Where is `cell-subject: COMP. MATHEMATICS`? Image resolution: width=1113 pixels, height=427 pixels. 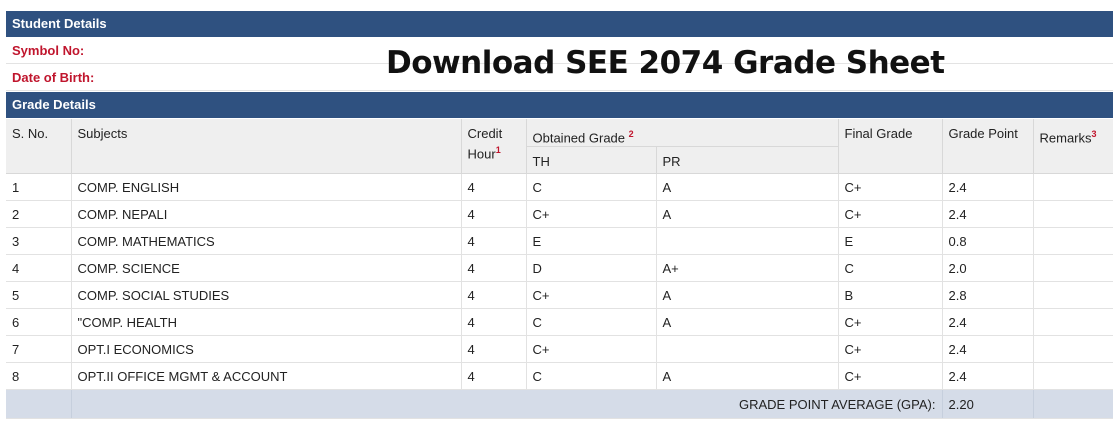 cell-subject: COMP. MATHEMATICS is located at coordinates (266, 241).